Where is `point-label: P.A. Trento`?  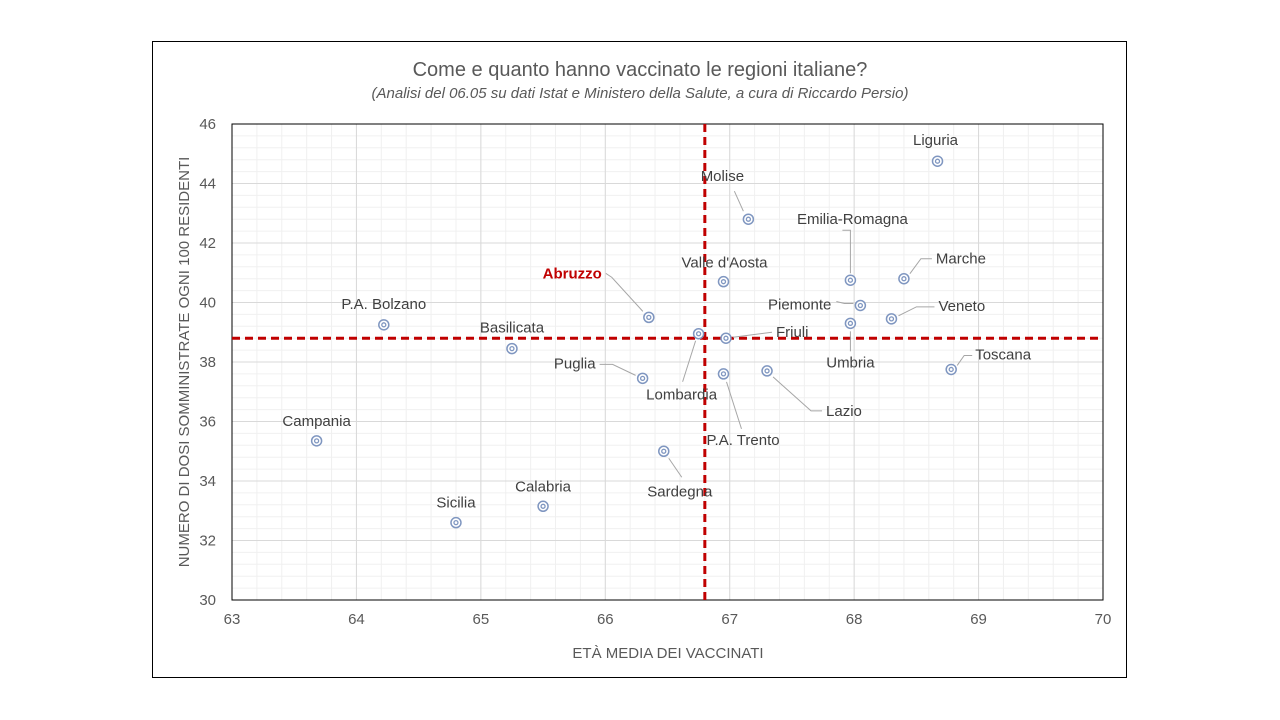
point-label: P.A. Trento is located at coordinates (742, 440).